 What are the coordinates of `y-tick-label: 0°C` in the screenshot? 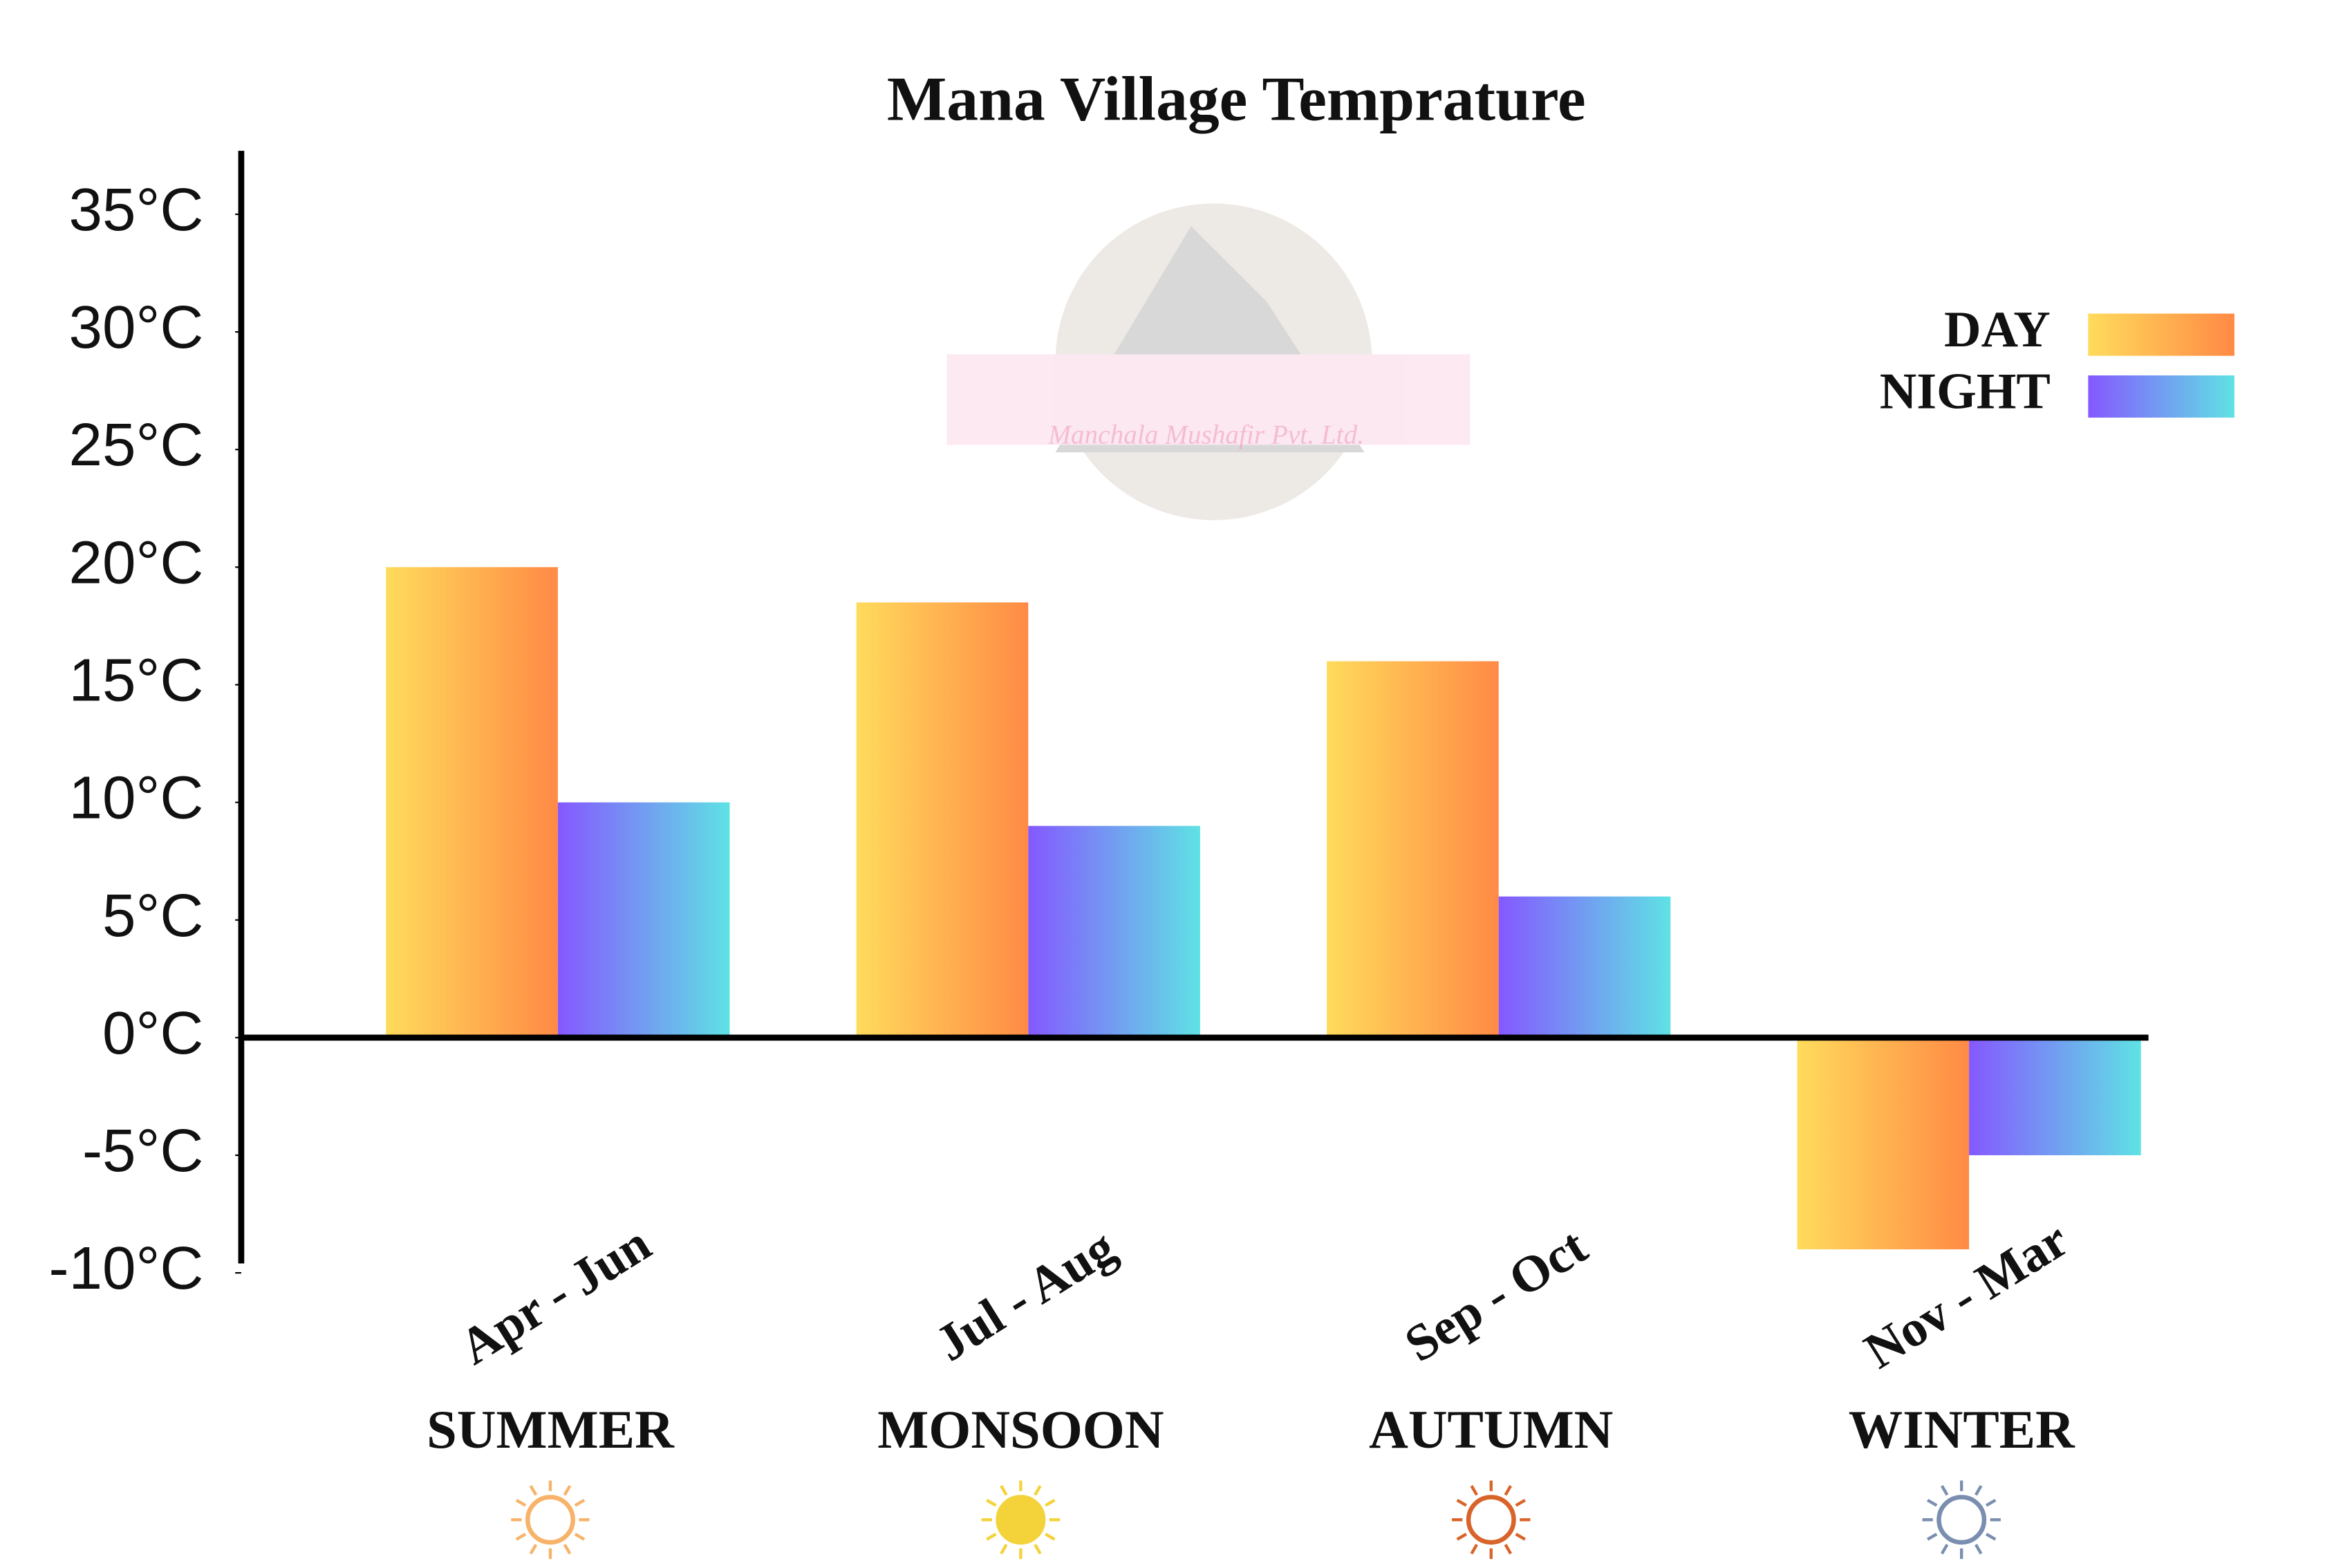 It's located at (152, 1033).